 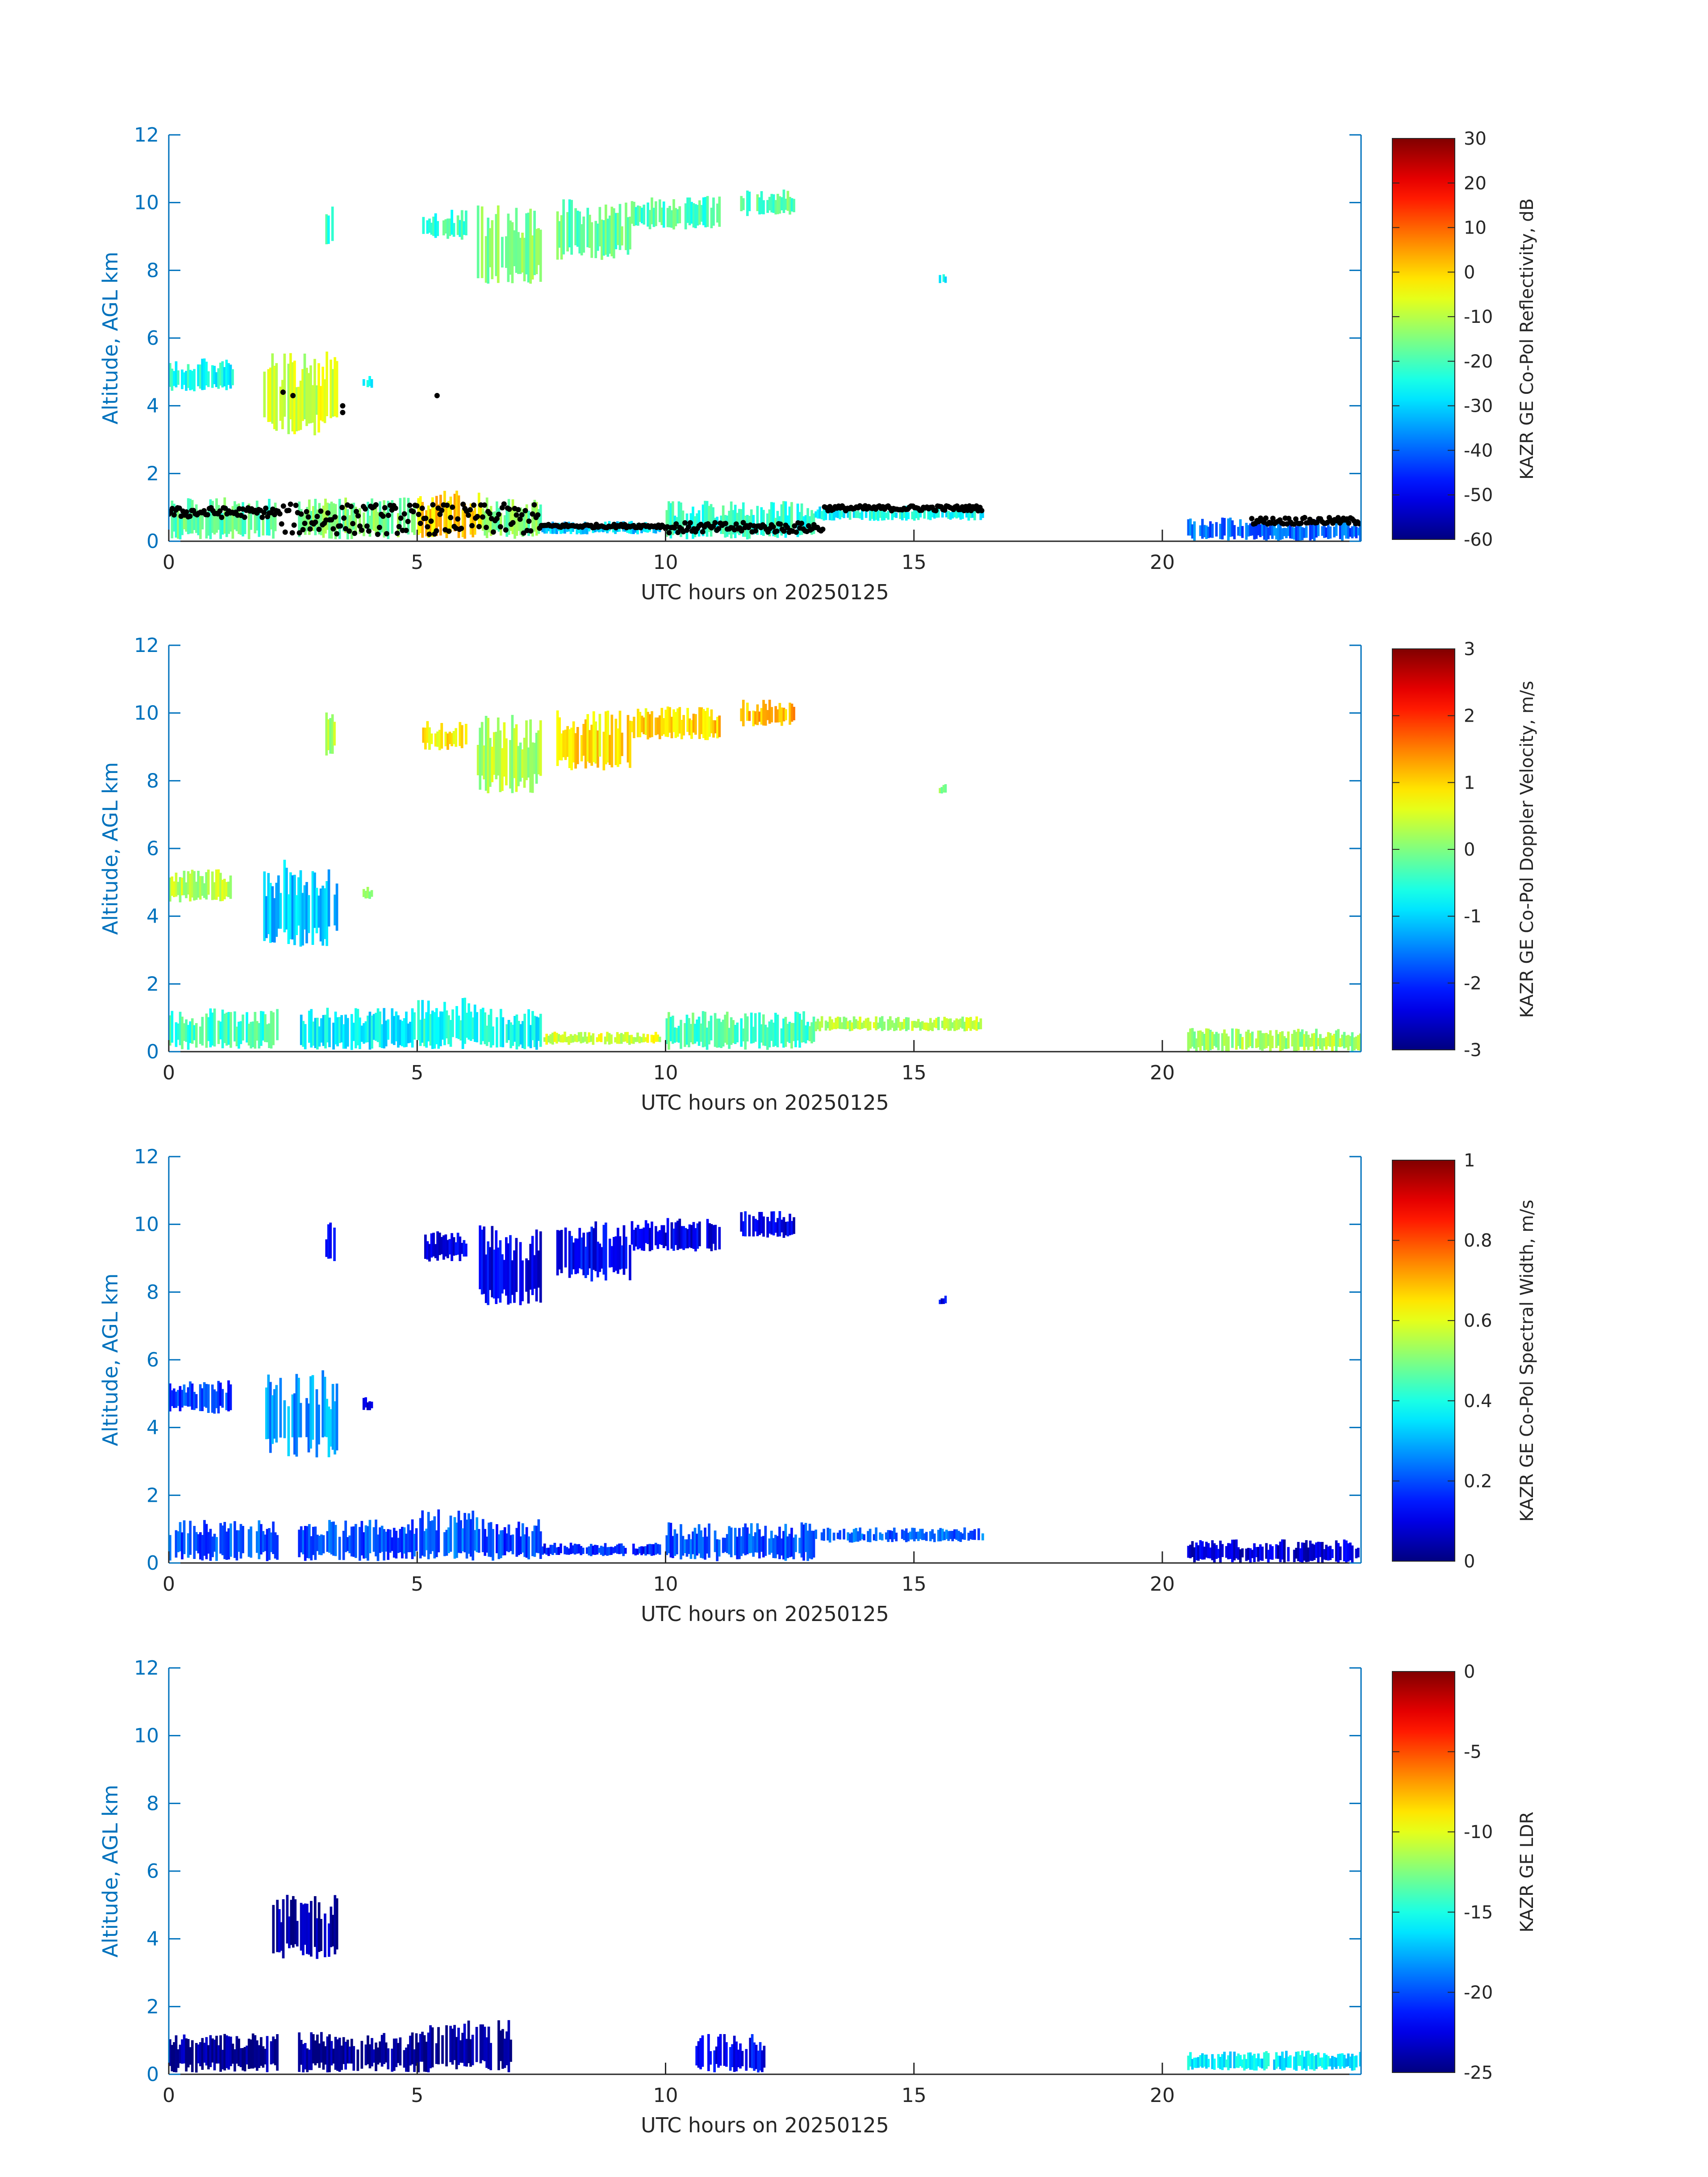 What do you see at coordinates (1423, 339) in the screenshot?
I see `colorbar-gradient` at bounding box center [1423, 339].